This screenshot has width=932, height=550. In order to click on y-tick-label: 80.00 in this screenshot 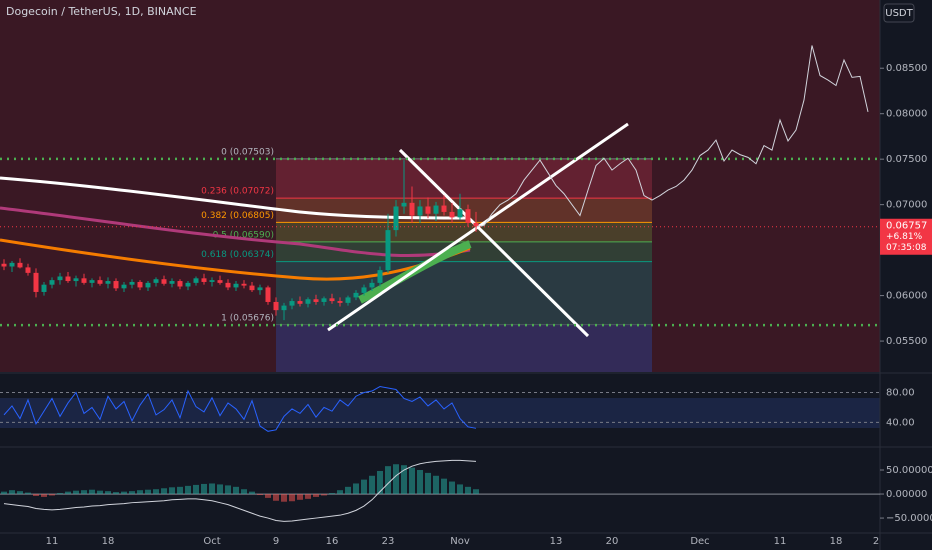, I will do `click(900, 393)`.